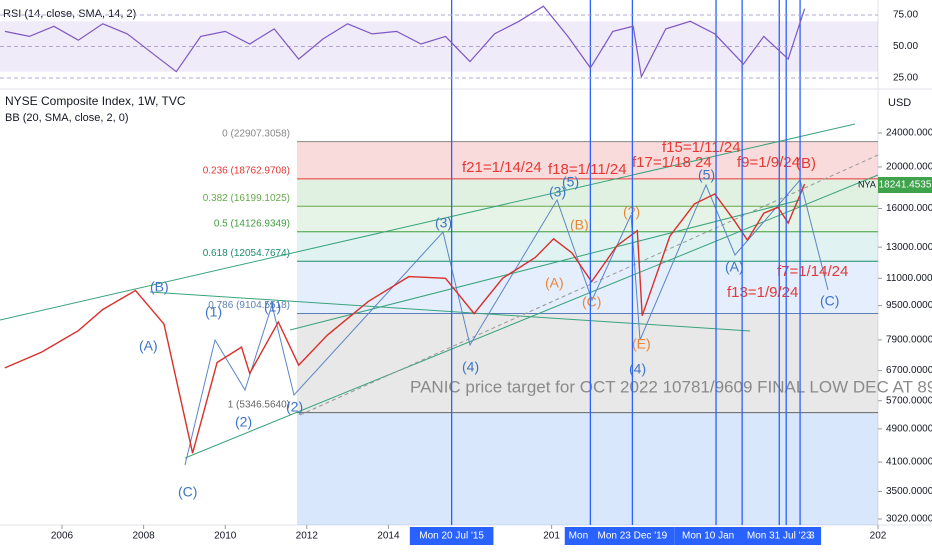 This screenshot has height=555, width=932. Describe the element at coordinates (551, 536) in the screenshot. I see `x-tick-label: 201` at that location.